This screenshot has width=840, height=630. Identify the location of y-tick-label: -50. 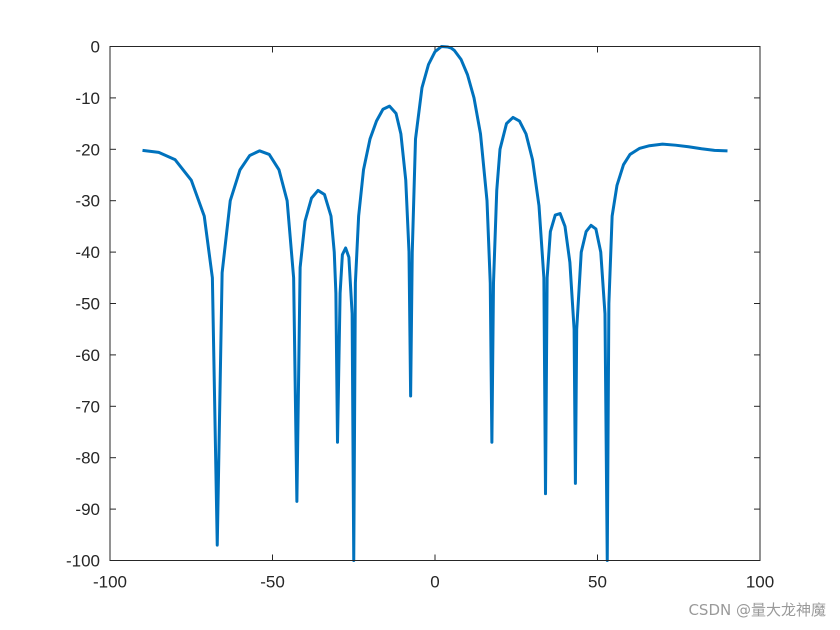
(87, 304).